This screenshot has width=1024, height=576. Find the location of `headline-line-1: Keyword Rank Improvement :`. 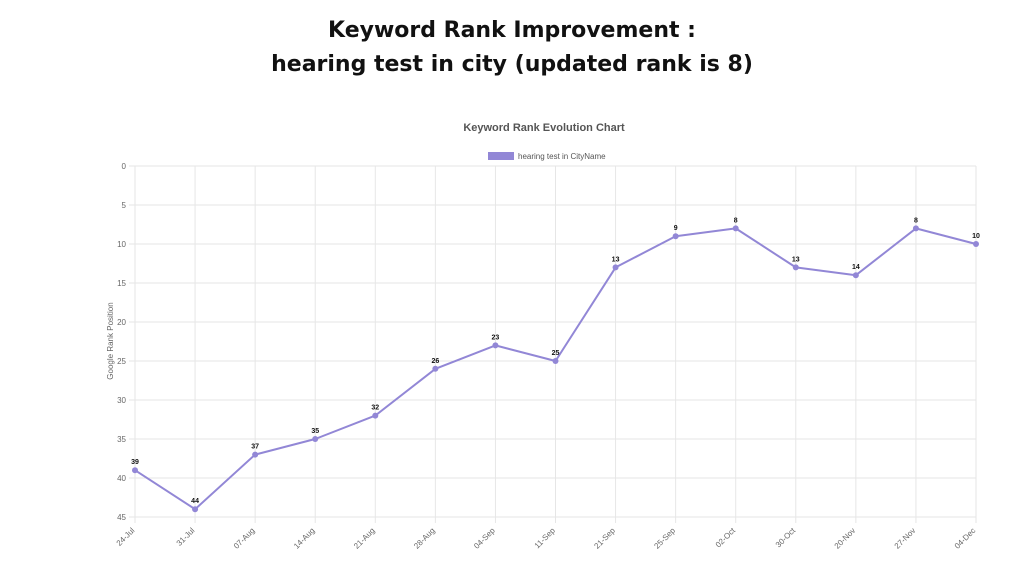

headline-line-1: Keyword Rank Improvement : is located at coordinates (512, 30).